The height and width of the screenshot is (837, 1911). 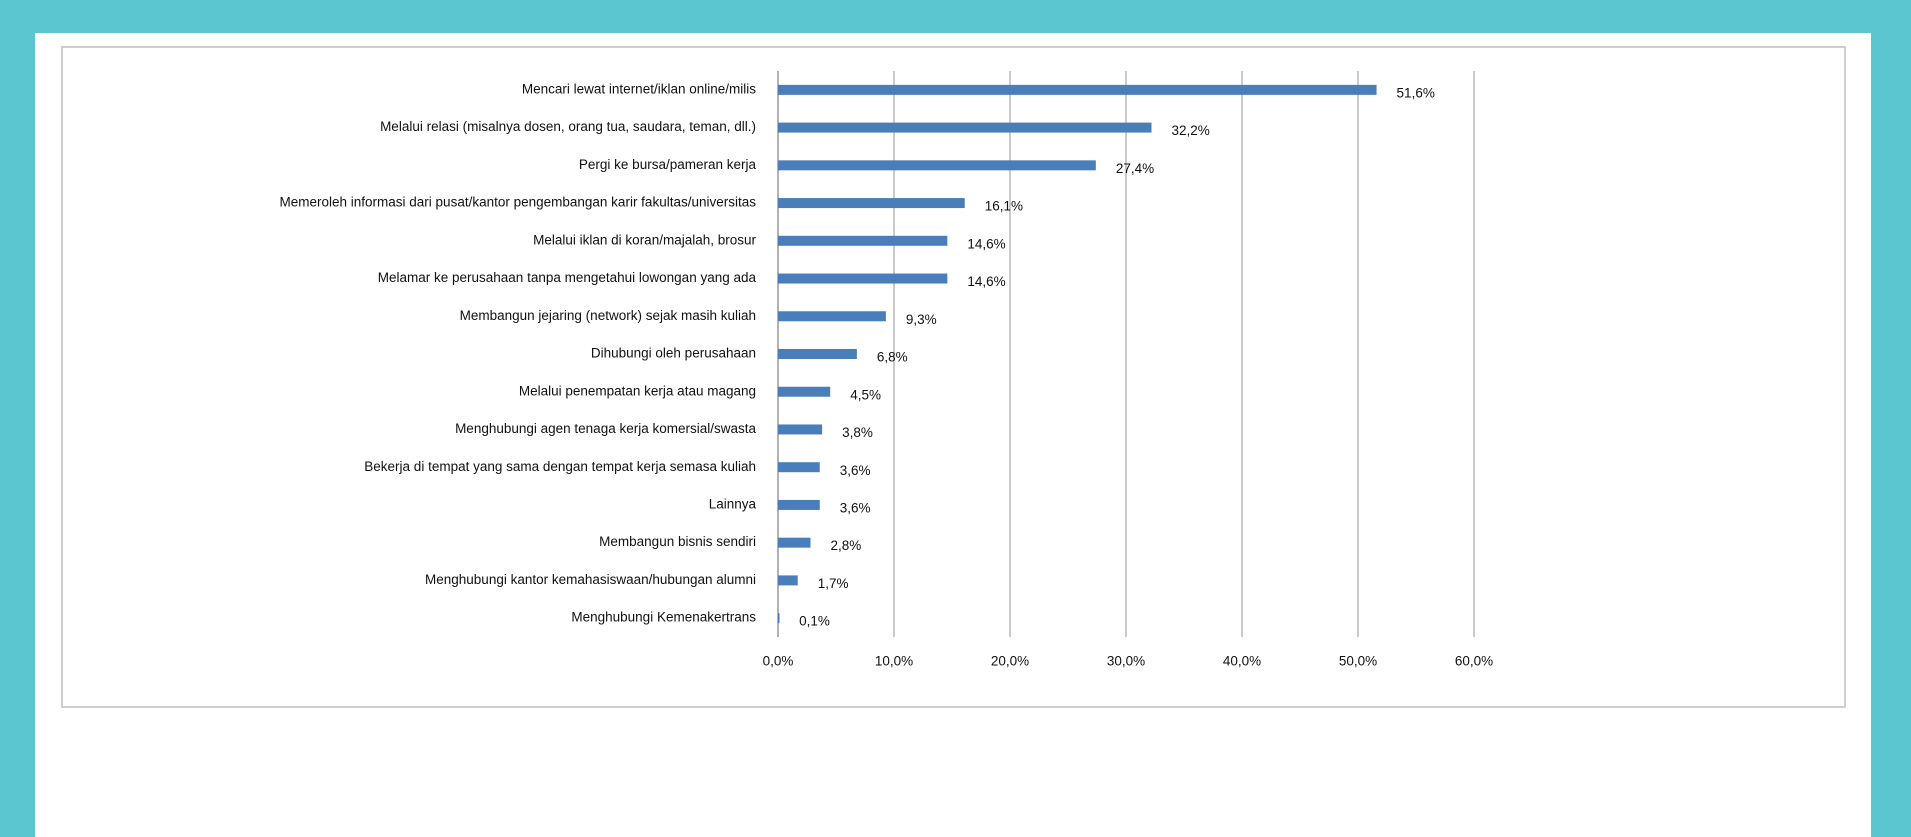 What do you see at coordinates (778, 661) in the screenshot?
I see `x-tick-label: 0,0%` at bounding box center [778, 661].